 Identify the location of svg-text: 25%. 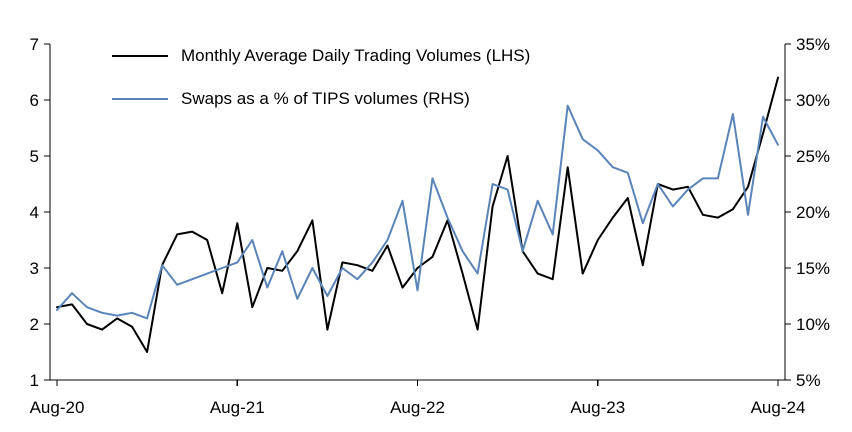
(813, 156).